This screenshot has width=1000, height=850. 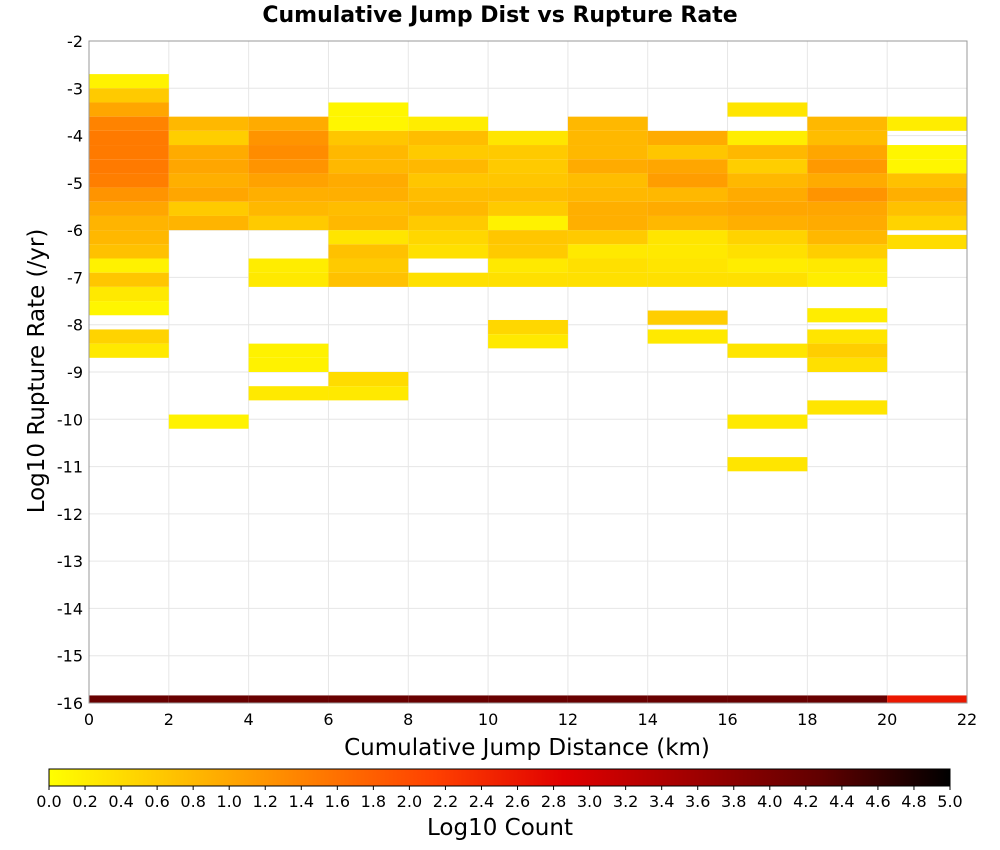 I want to click on colorbar-tick-label: 3.2, so click(x=625, y=801).